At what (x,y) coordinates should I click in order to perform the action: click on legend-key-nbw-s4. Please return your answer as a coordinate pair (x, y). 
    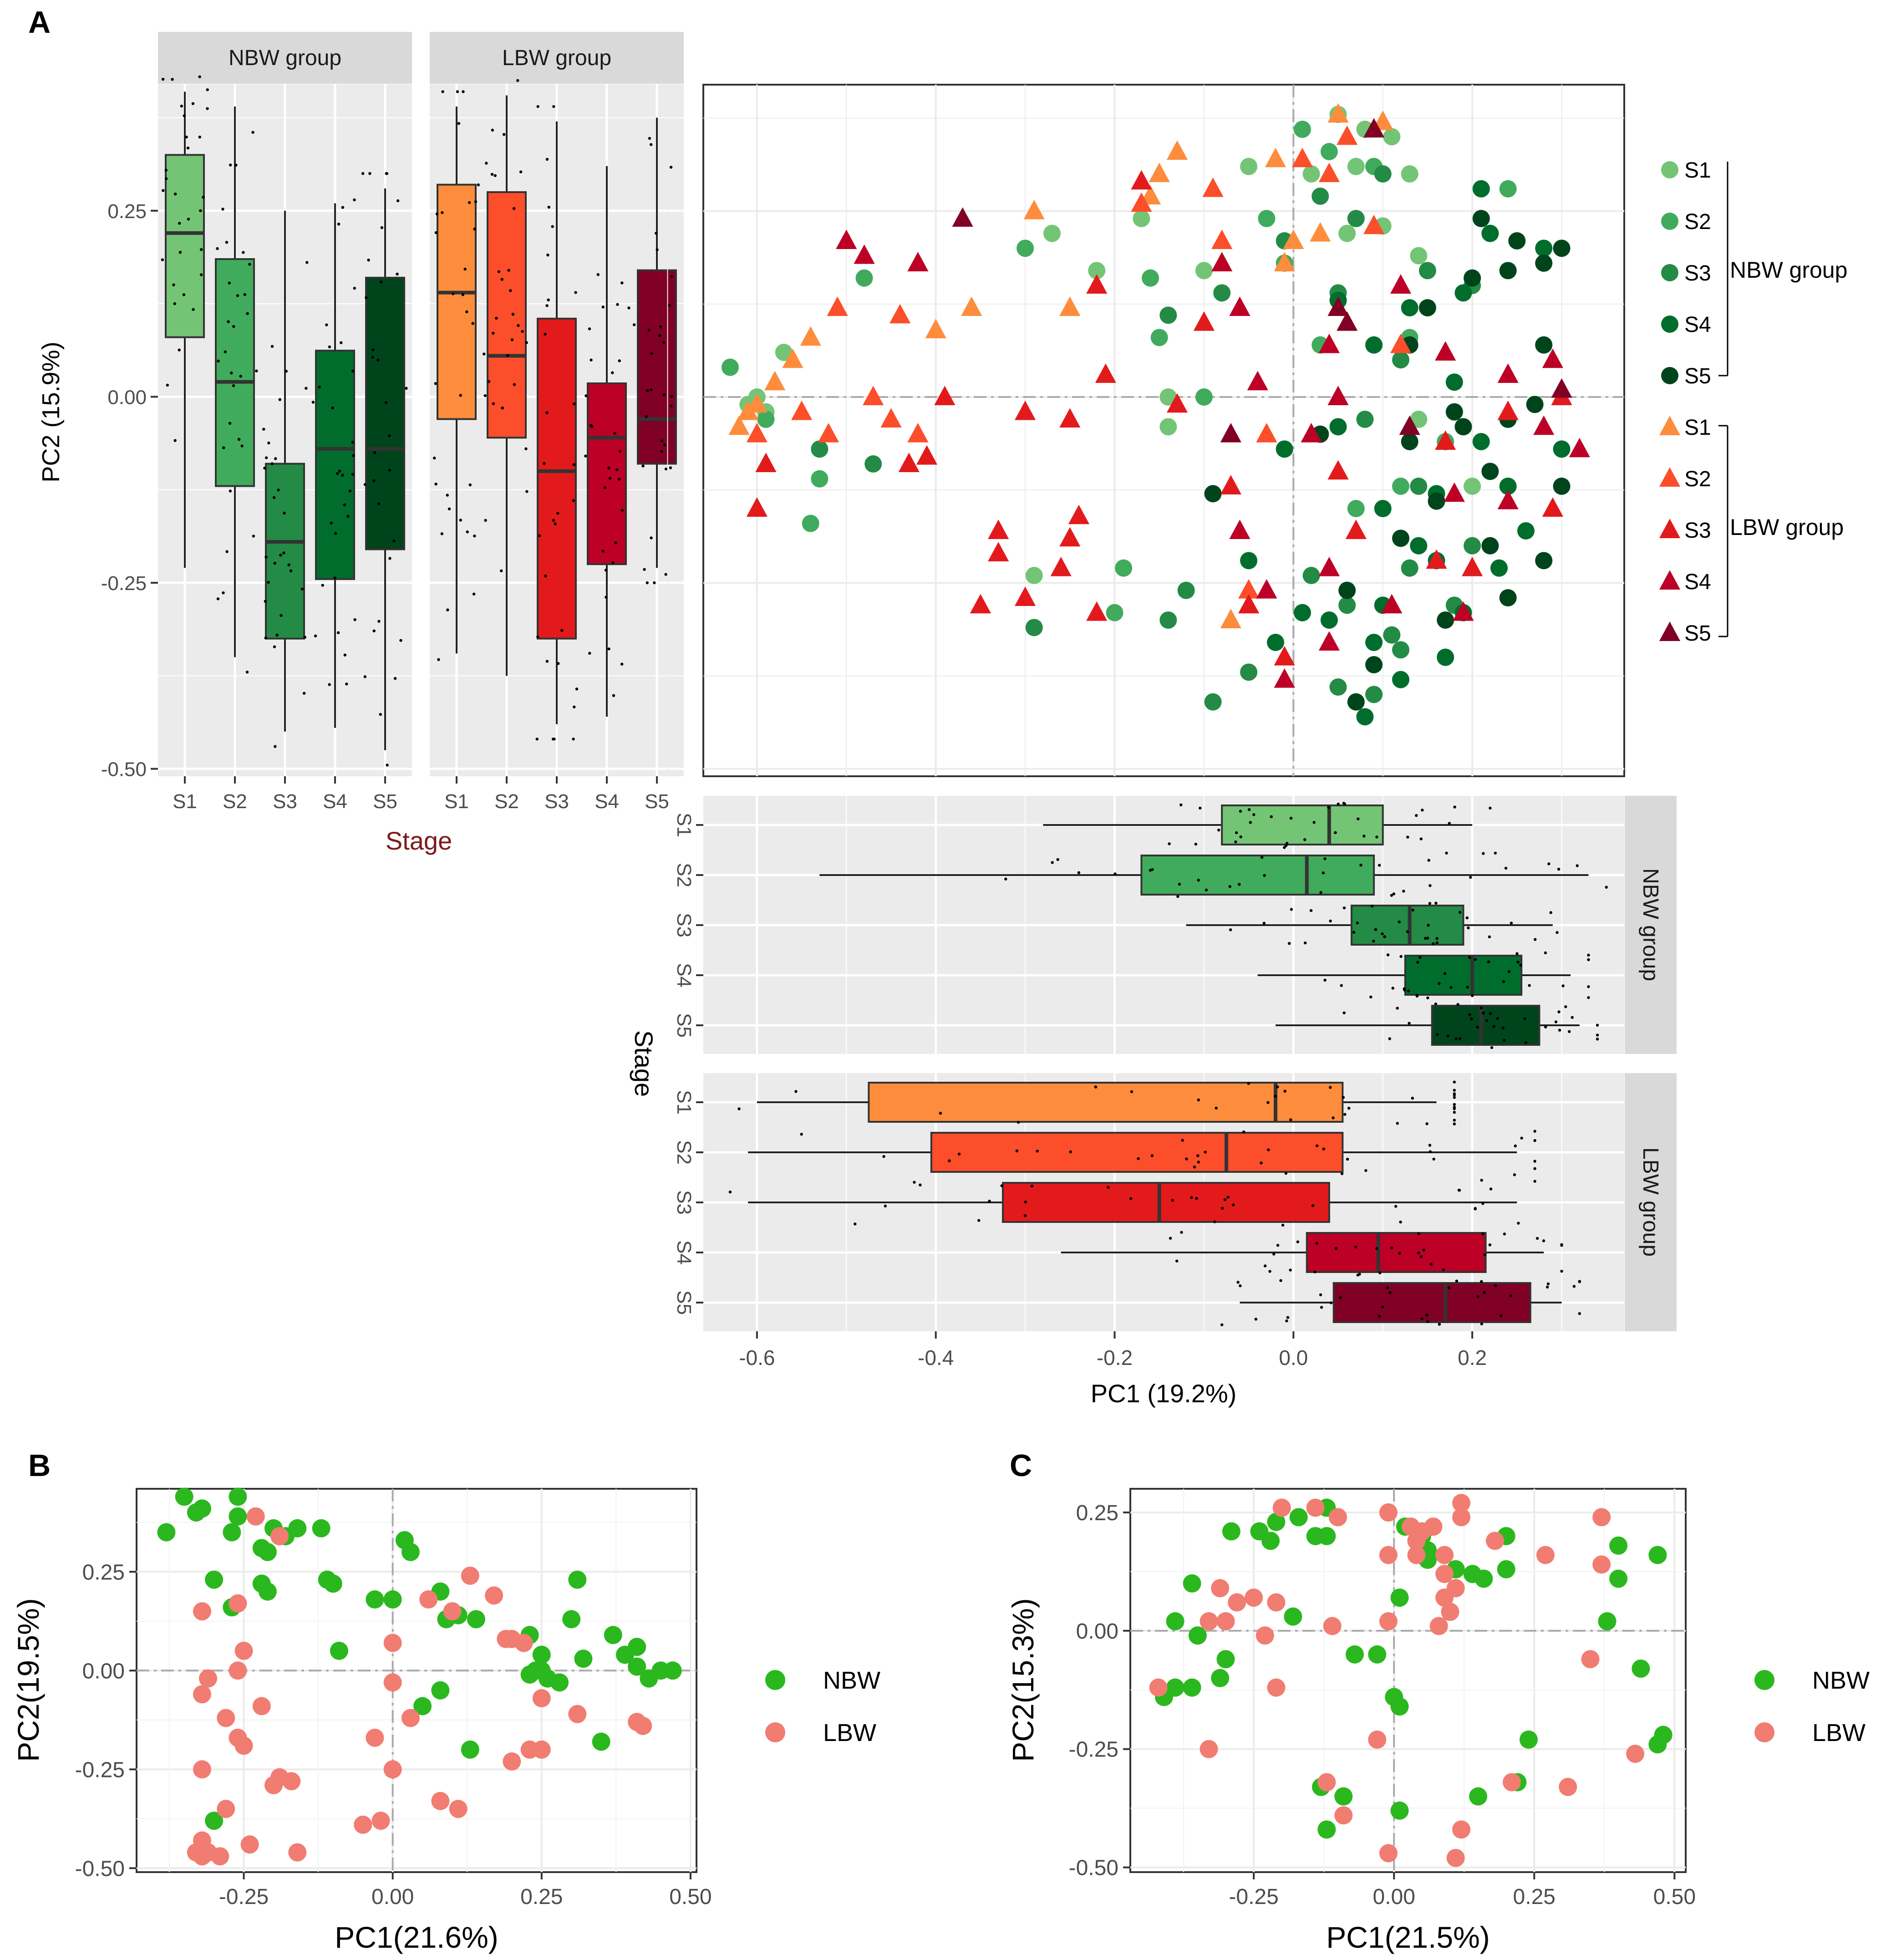
    Looking at the image, I should click on (1669, 324).